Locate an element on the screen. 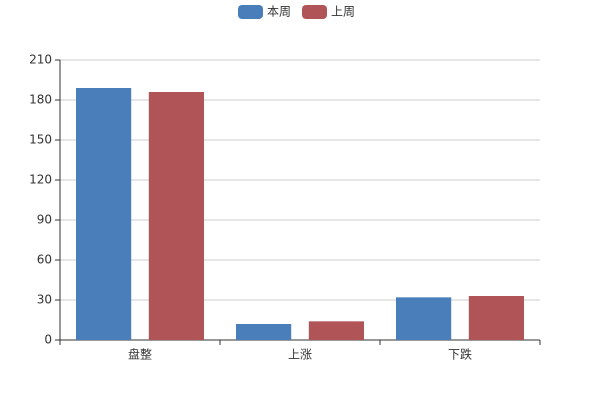 Image resolution: width=600 pixels, height=400 pixels. y-tick-label: 90 is located at coordinates (44, 220).